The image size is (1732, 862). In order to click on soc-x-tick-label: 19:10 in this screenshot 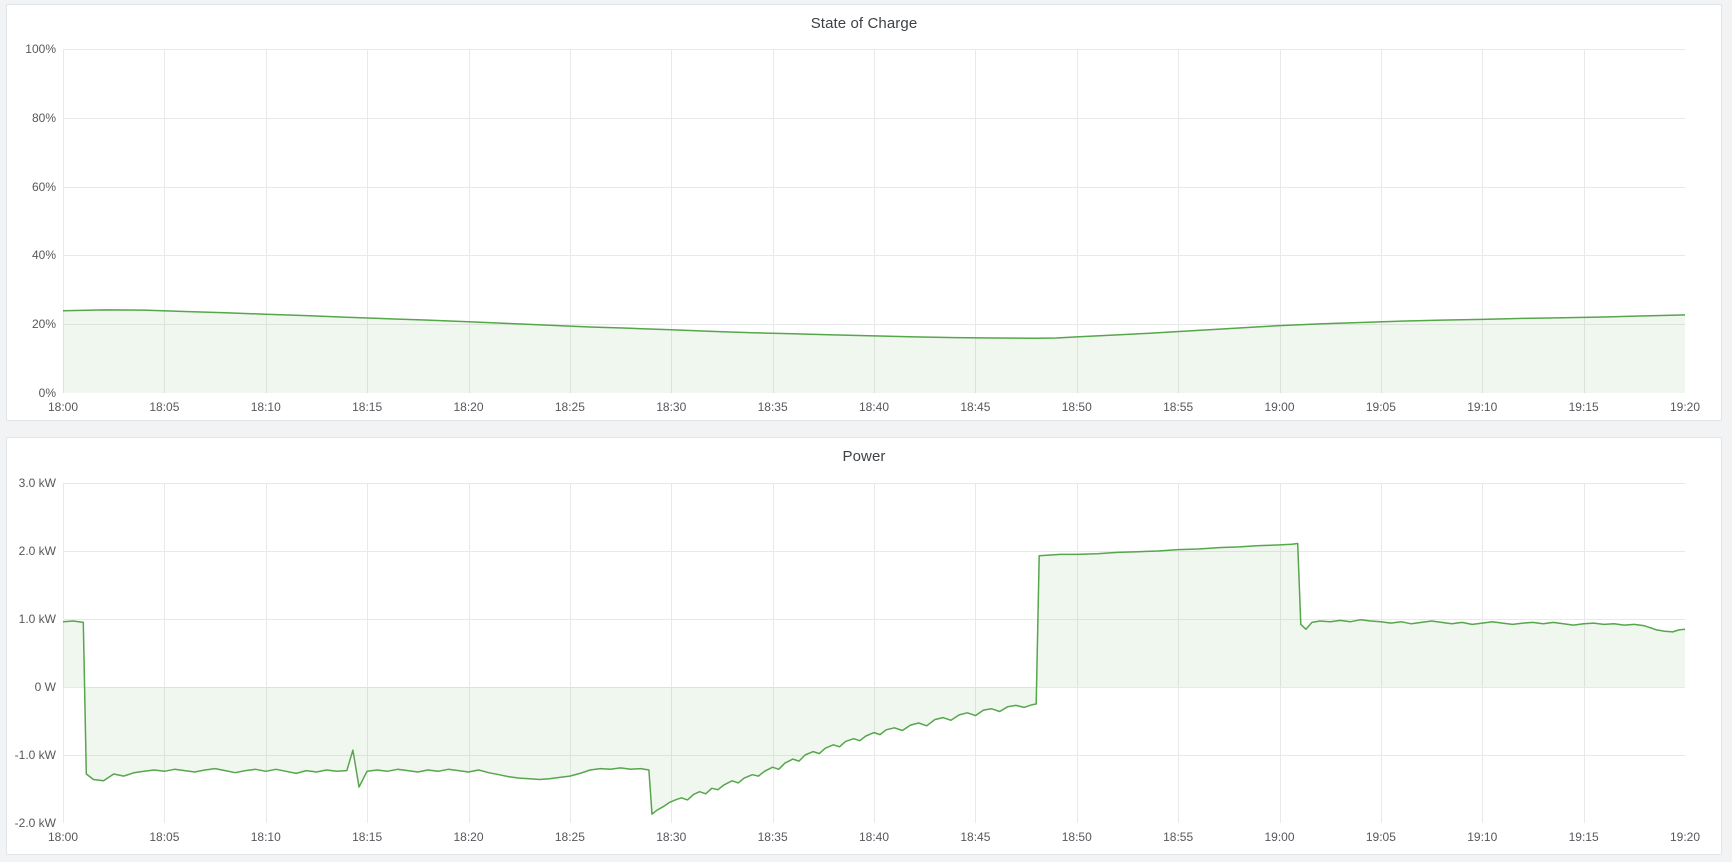, I will do `click(1482, 407)`.